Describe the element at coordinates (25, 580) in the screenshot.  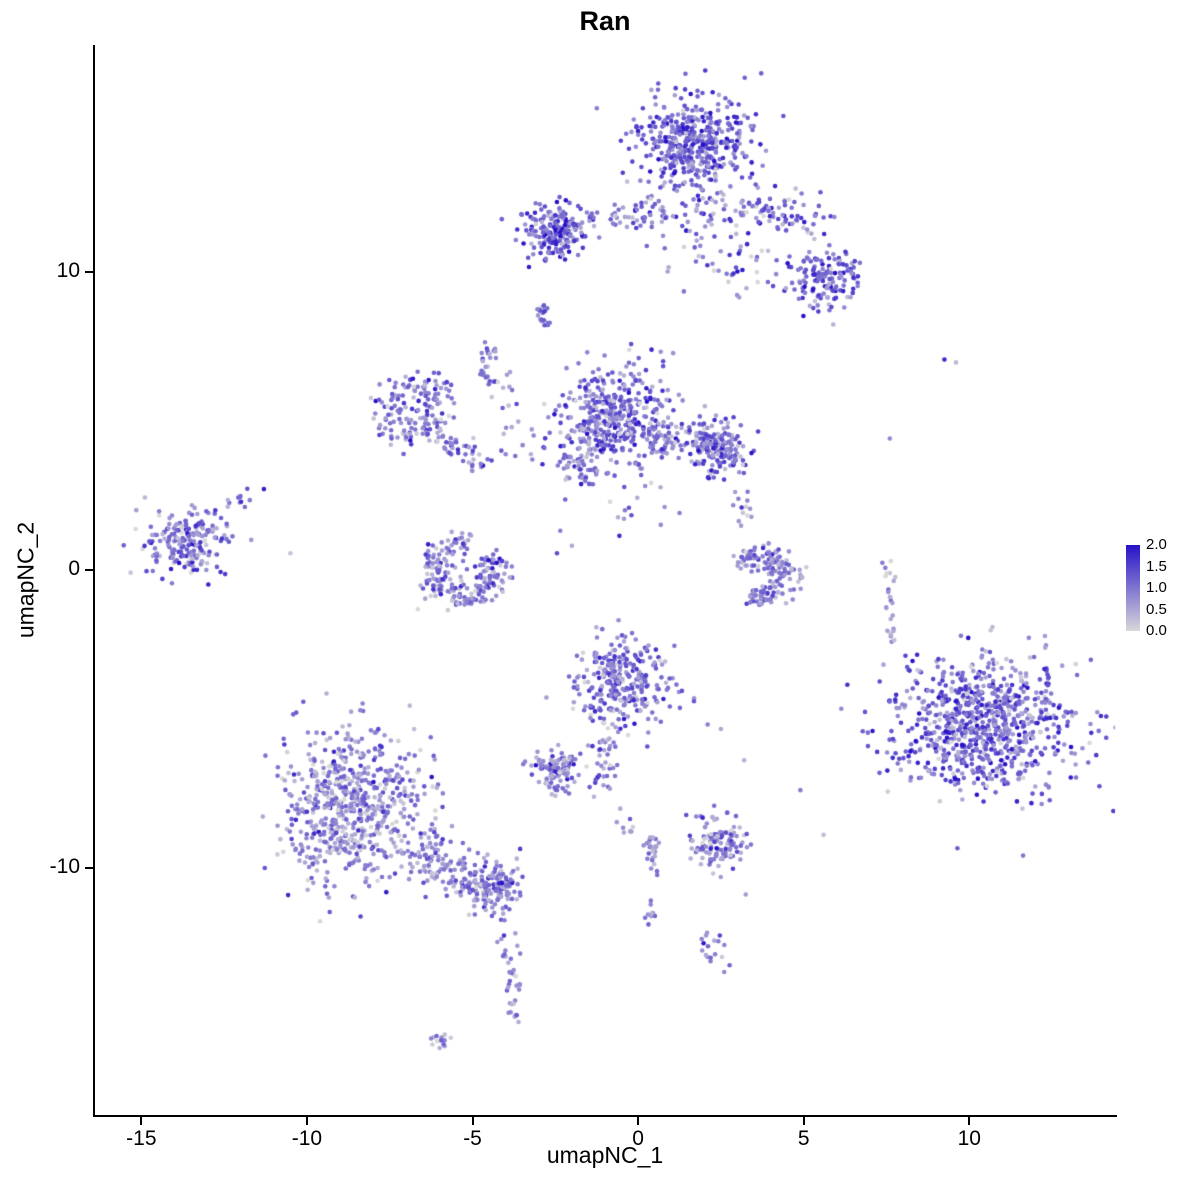
I see `y-axis-title: umapNC_2` at that location.